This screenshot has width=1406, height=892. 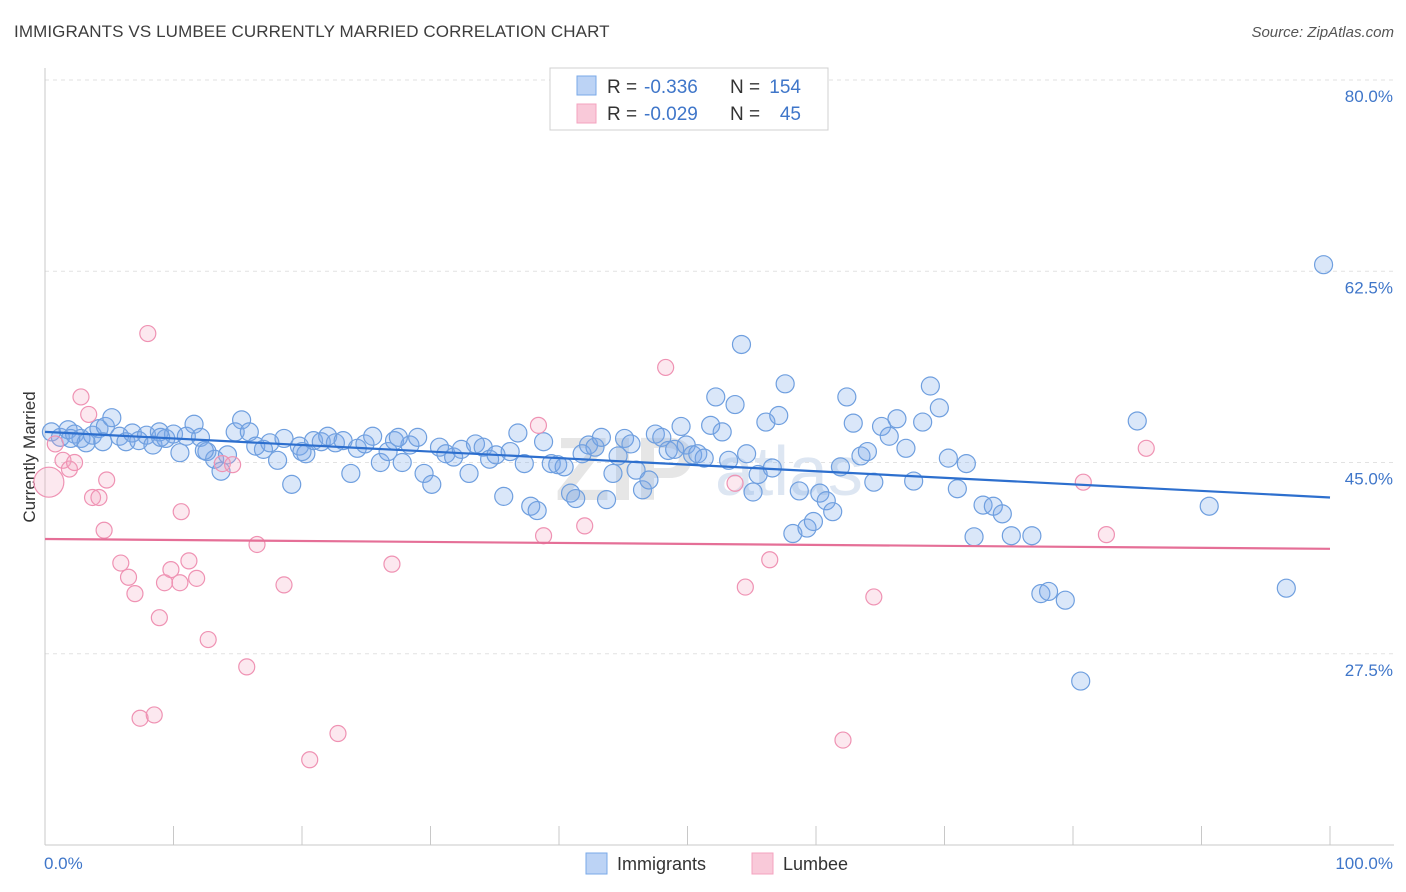 I want to click on x-tick-label: 100.0%, so click(x=1364, y=863).